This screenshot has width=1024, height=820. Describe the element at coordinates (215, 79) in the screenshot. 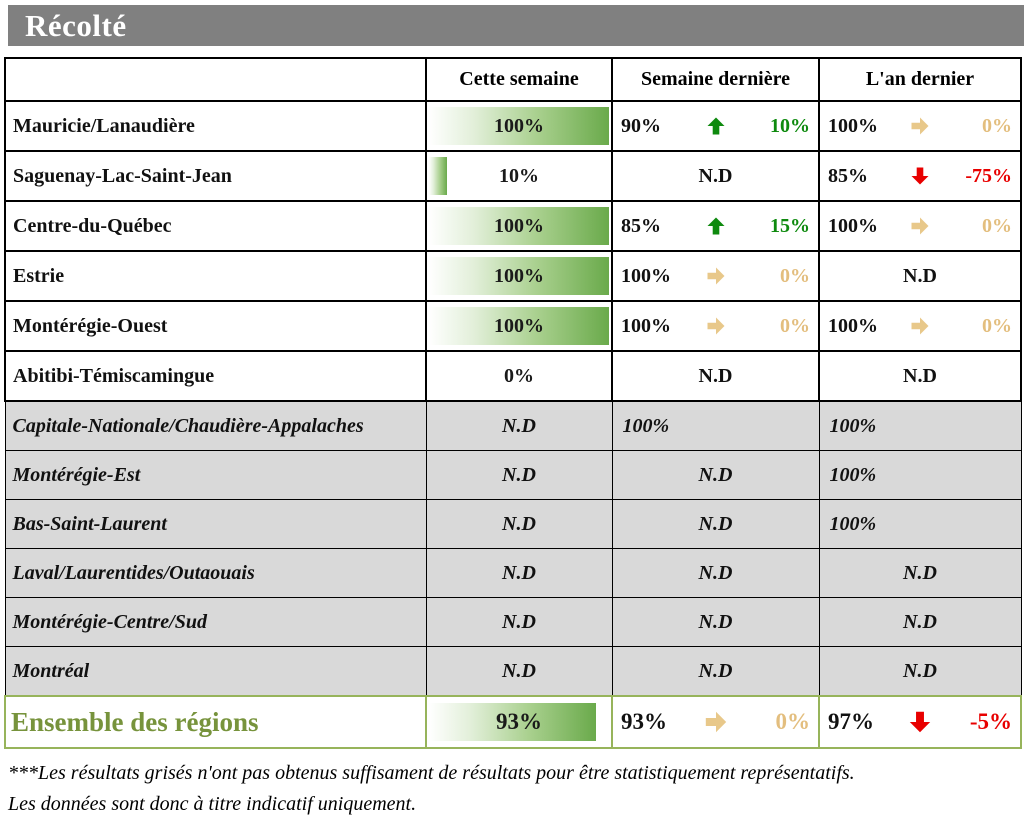

I see `region-column-header` at that location.